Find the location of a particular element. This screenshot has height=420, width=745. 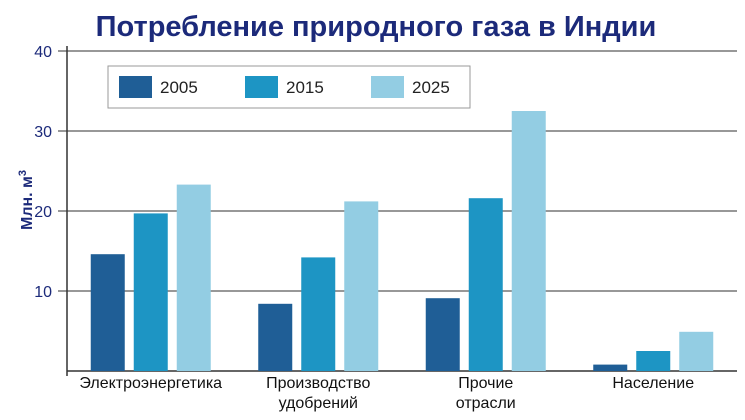

legend-swatch-2025 is located at coordinates (387, 87).